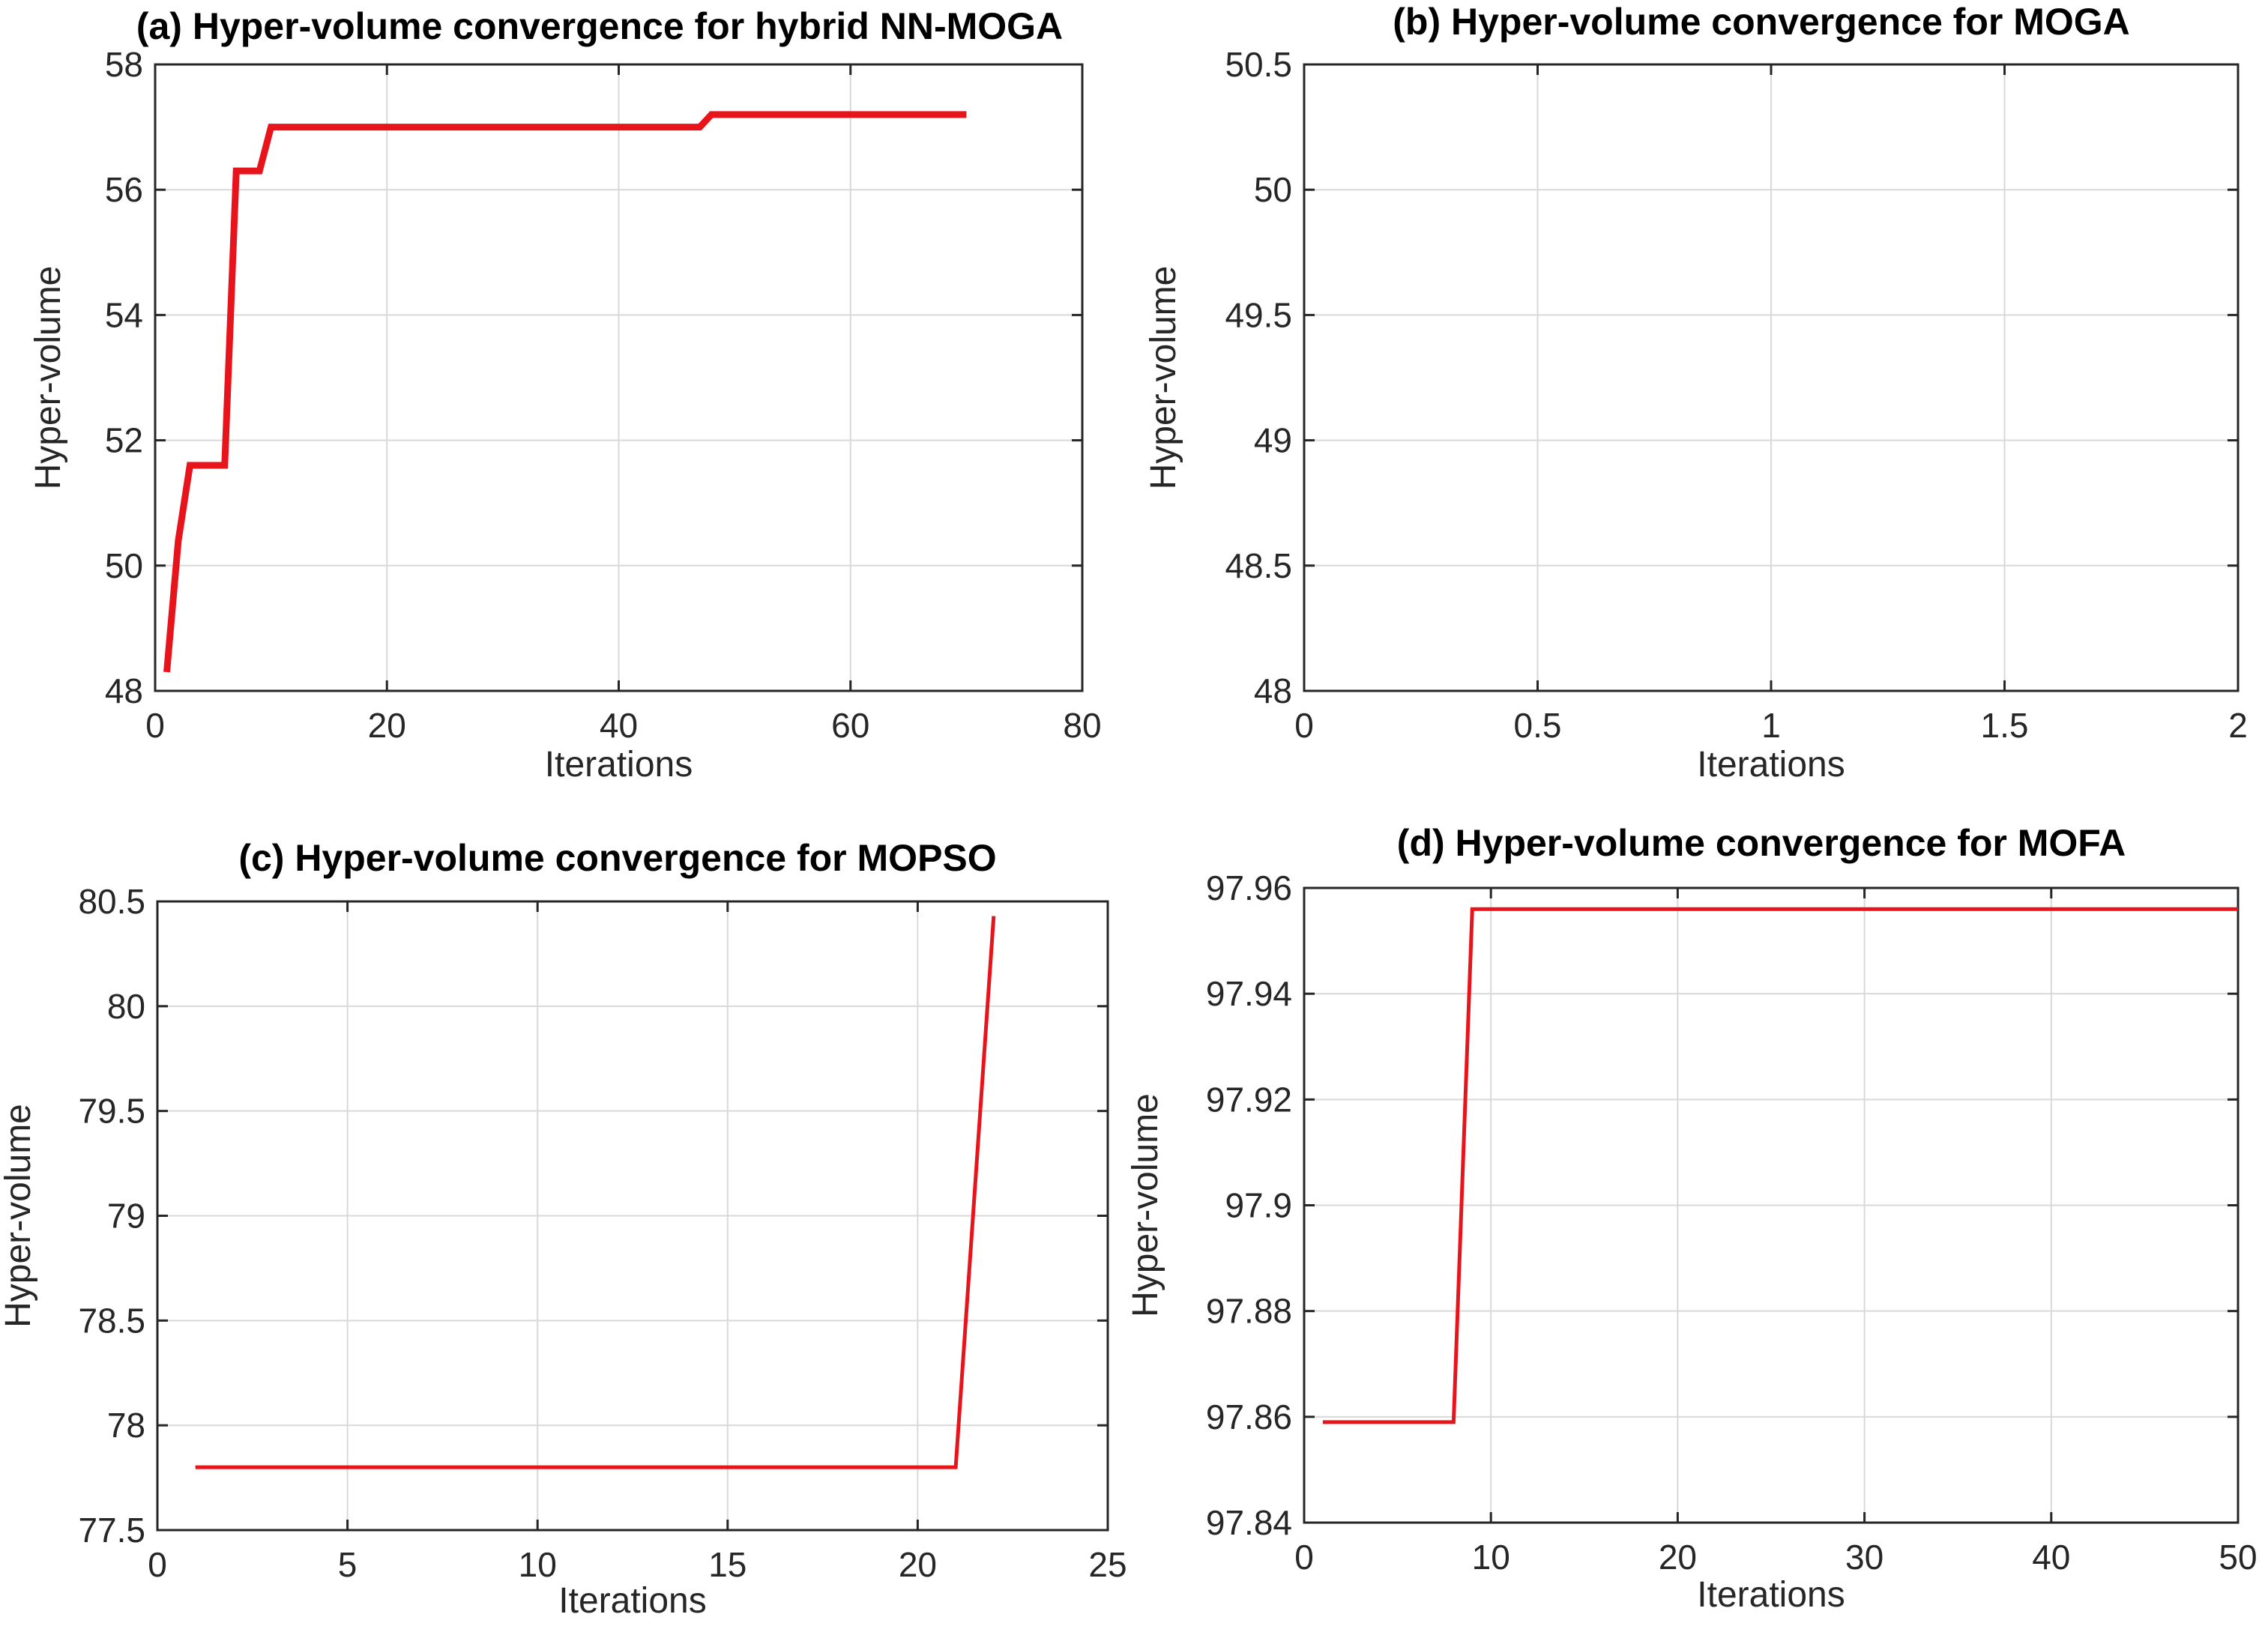 This screenshot has width=2268, height=1647. What do you see at coordinates (124, 440) in the screenshot?
I see `y-tick-label: 52` at bounding box center [124, 440].